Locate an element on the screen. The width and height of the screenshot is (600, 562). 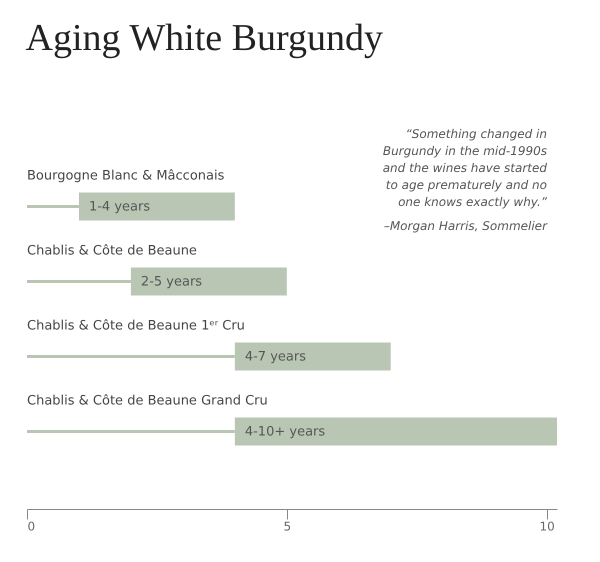
y-tick-label: Bourgogne Blanc & Mâcconais is located at coordinates (126, 176).